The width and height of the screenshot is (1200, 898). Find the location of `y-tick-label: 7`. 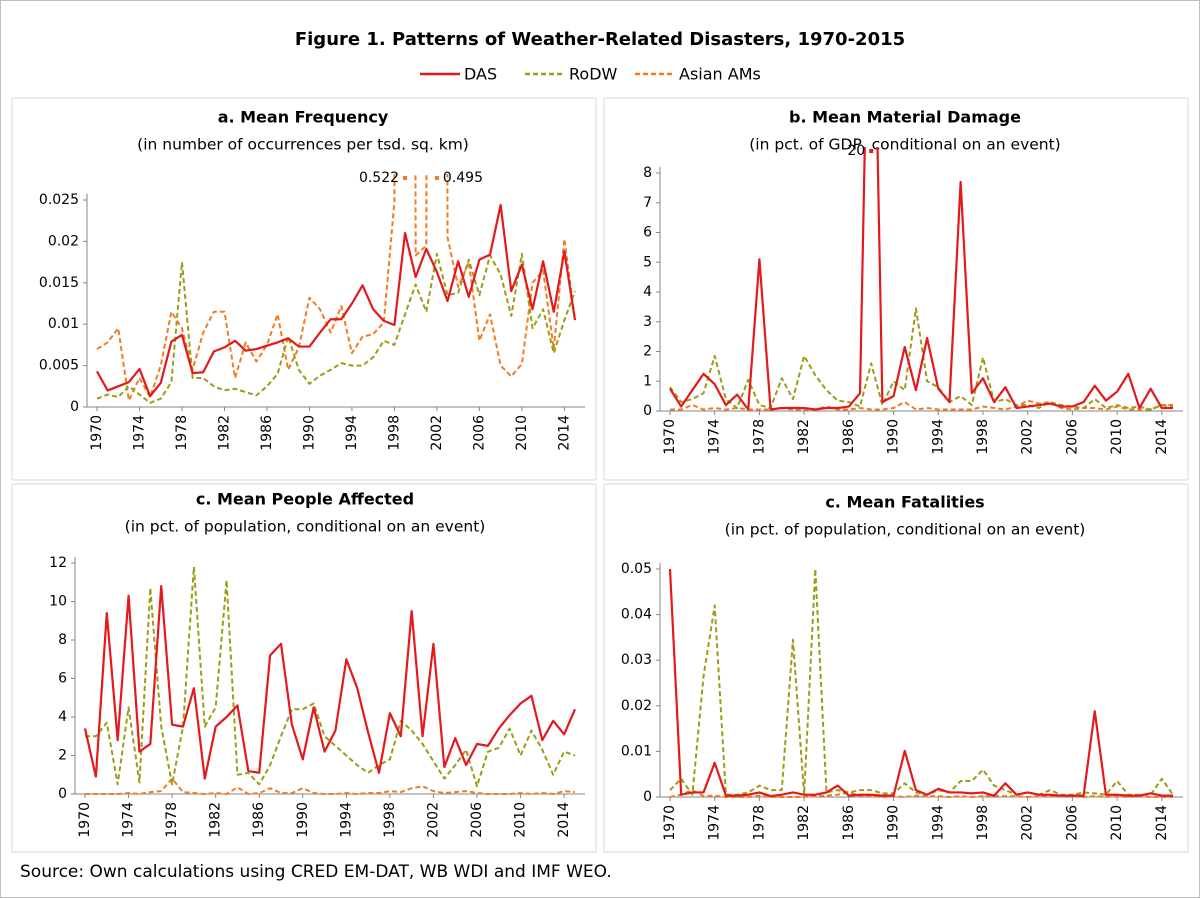

y-tick-label: 7 is located at coordinates (647, 203).